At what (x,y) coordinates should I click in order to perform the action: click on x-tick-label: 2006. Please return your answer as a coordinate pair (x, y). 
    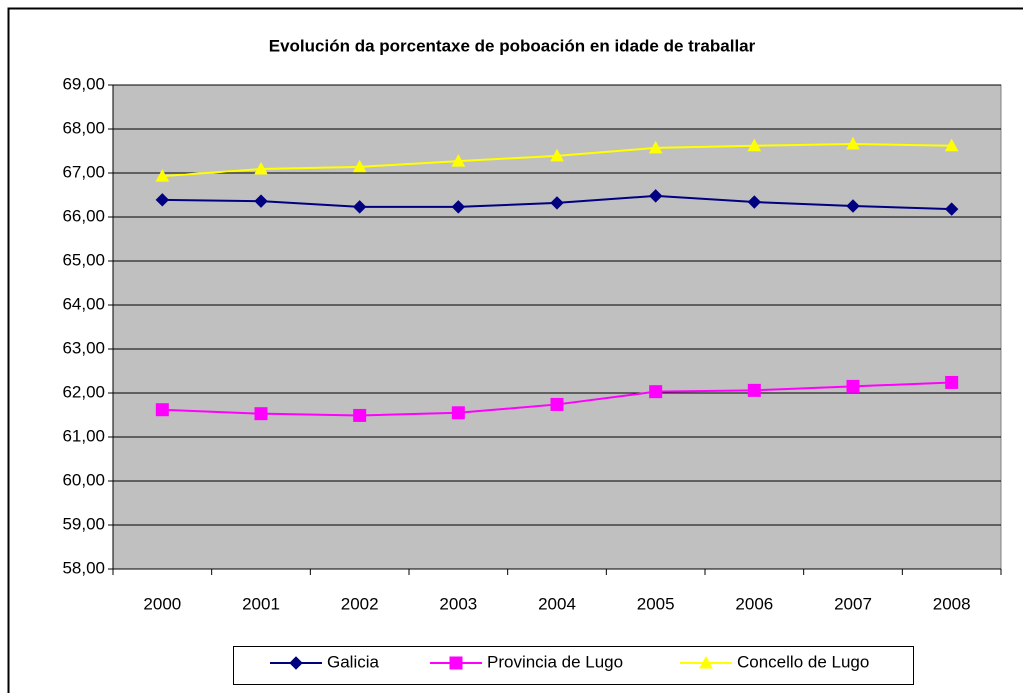
    Looking at the image, I should click on (754, 603).